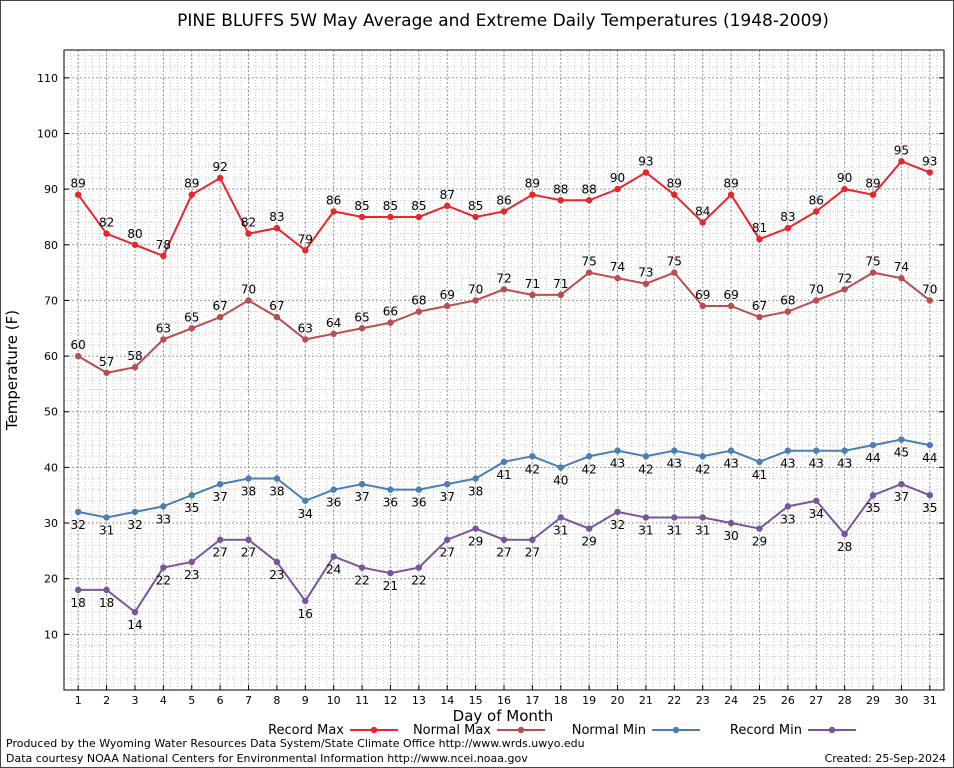  Describe the element at coordinates (361, 317) in the screenshot. I see `normal-max-data-label: 65` at that location.